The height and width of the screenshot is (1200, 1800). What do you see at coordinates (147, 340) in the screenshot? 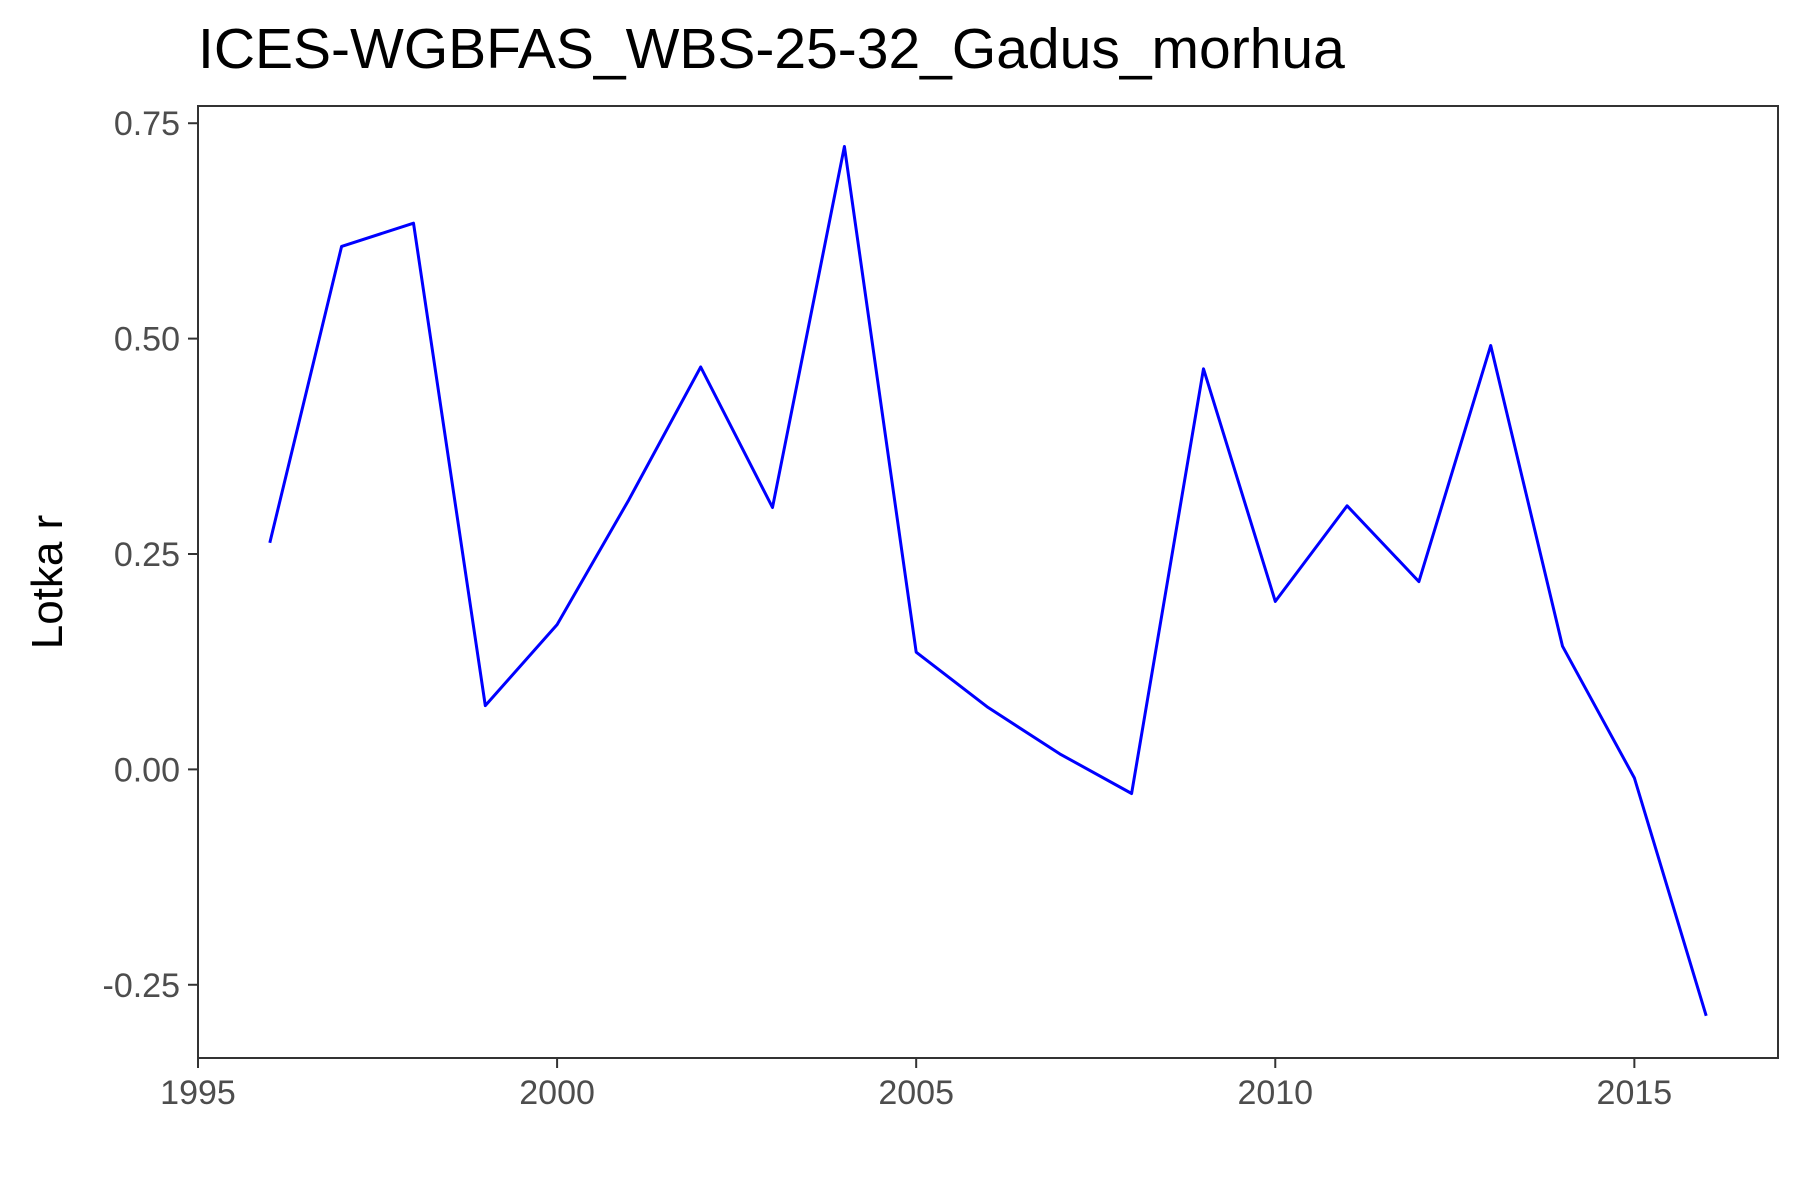
I see `y-tick-label: 0.50` at bounding box center [147, 340].